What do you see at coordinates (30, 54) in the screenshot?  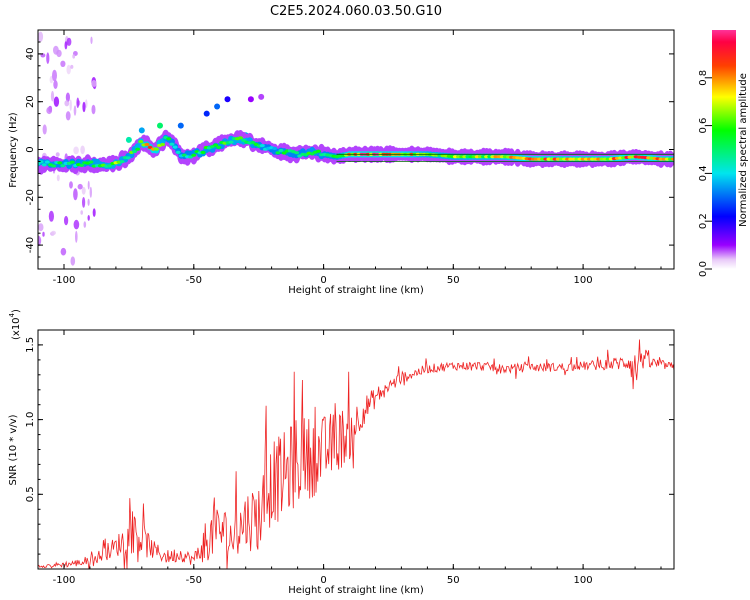 I see `y-tick-label: 40` at bounding box center [30, 54].